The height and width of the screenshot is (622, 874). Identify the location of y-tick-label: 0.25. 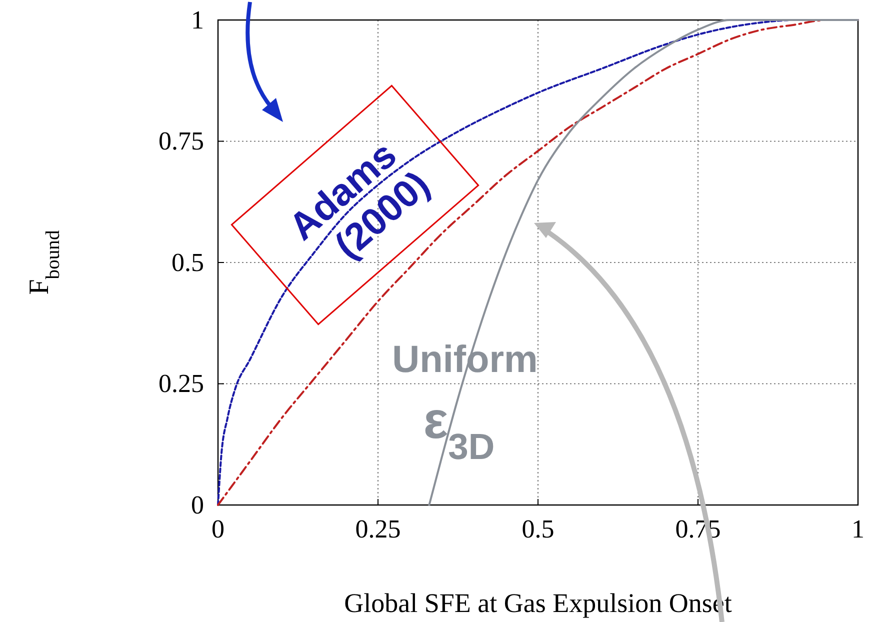
(181, 383).